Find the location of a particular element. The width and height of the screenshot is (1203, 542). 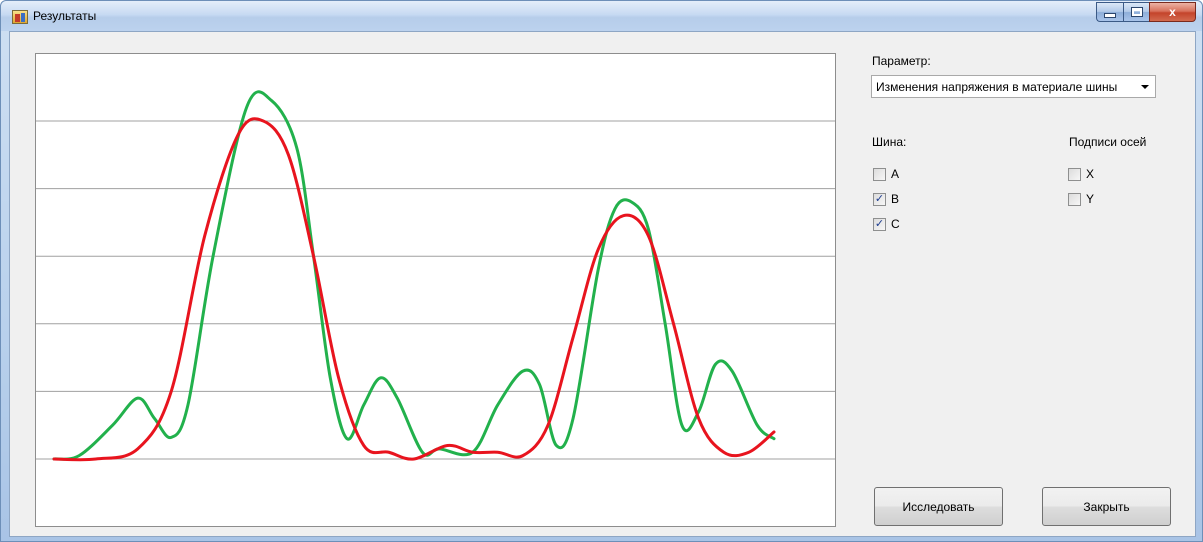

parameter-label: Параметр: is located at coordinates (901, 61).